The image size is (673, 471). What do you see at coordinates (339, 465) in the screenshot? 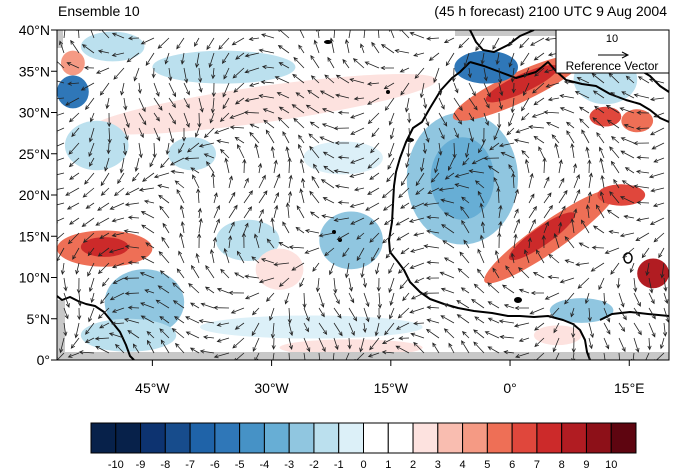
I see `colorbar-label-10: -1` at bounding box center [339, 465].